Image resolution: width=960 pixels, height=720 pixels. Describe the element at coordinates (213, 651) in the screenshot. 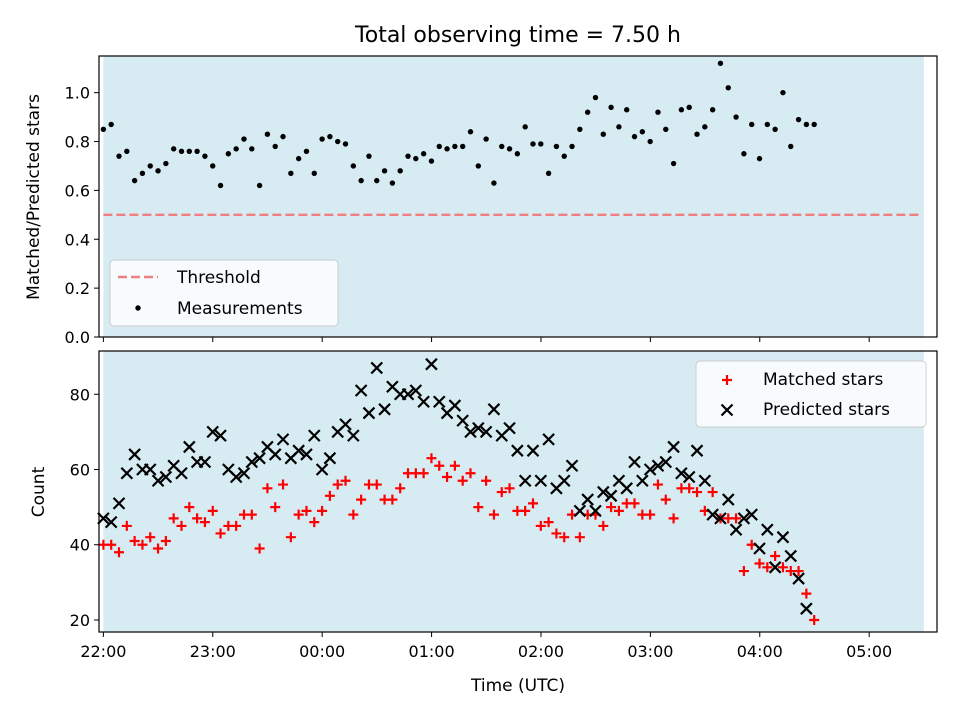

I see `x-tick-label: 23:00` at that location.